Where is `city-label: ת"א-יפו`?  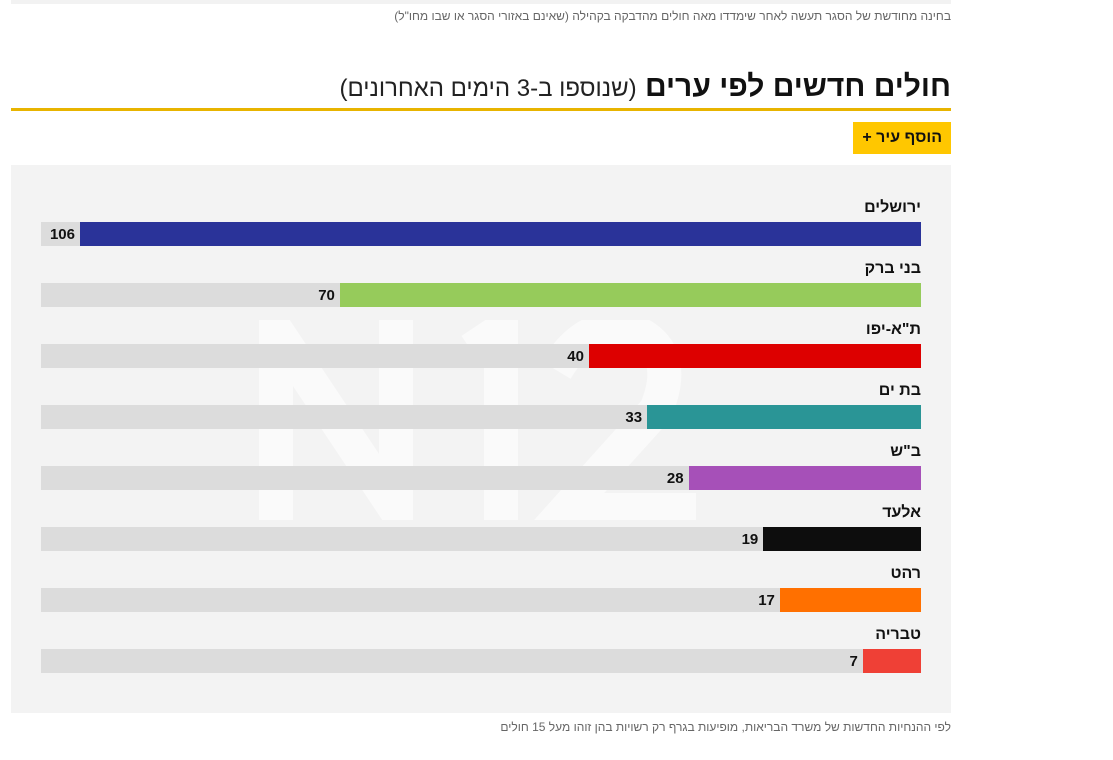
city-label: ת"א-יפו is located at coordinates (893, 329).